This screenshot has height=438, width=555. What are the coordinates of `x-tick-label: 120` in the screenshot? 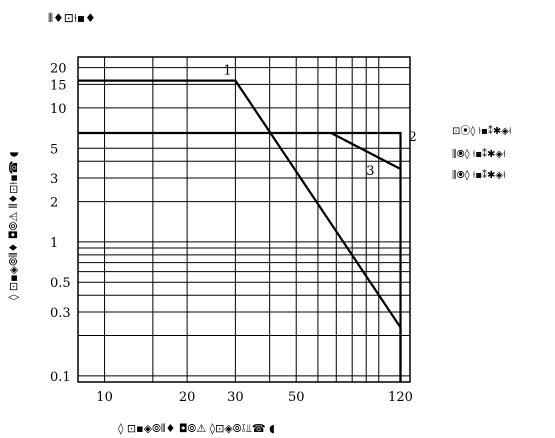 It's located at (400, 397).